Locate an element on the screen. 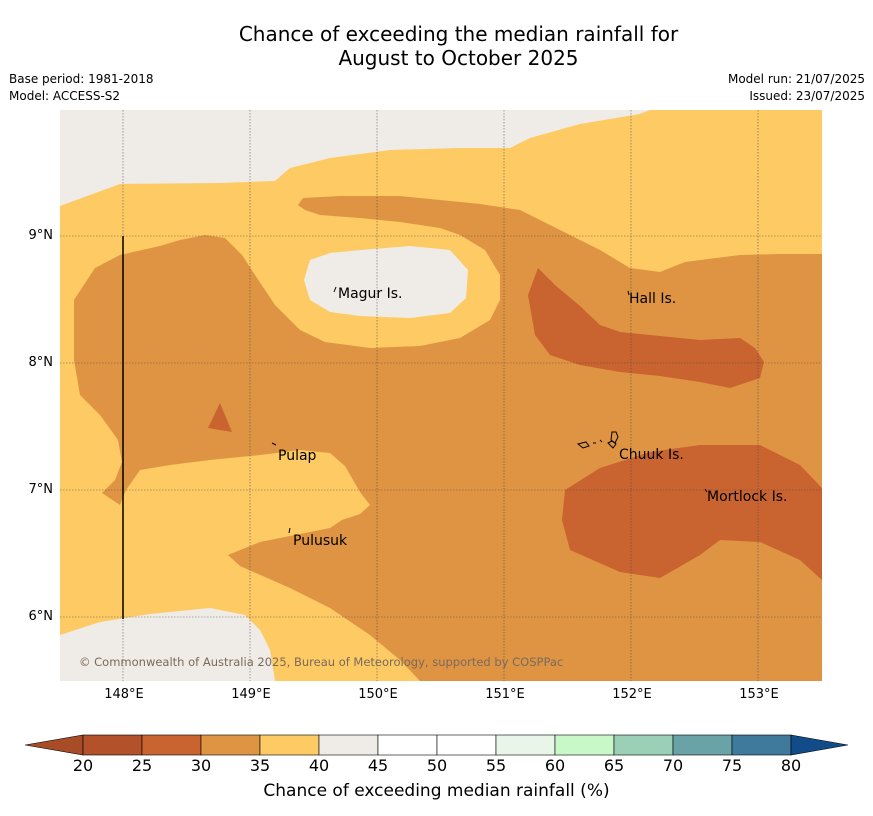 This screenshot has height=816, width=873. place-label-hall: Hall Is. is located at coordinates (652, 299).